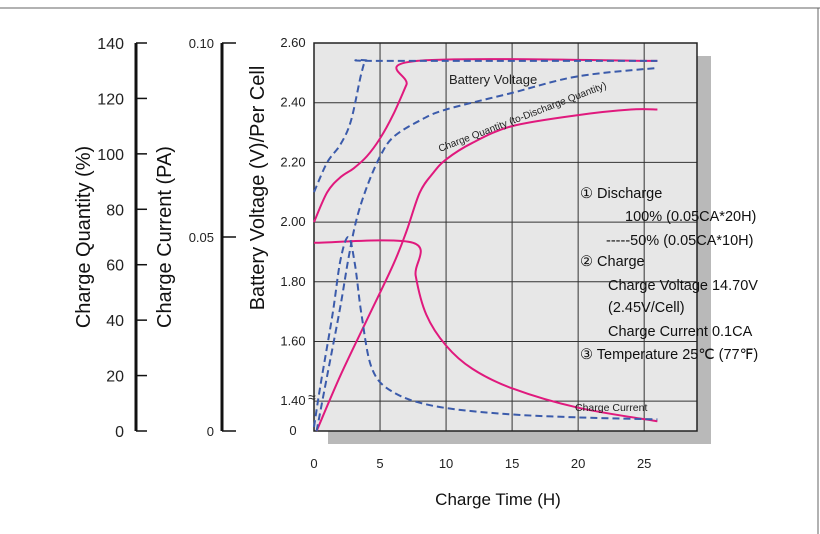 The image size is (820, 534). I want to click on x-axis: 0 5 10 15 20 25, so click(480, 463).